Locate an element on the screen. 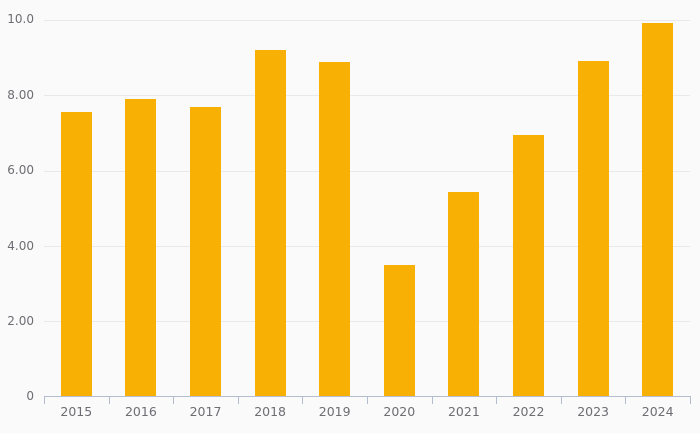  x-axis-label: 2020 is located at coordinates (399, 411).